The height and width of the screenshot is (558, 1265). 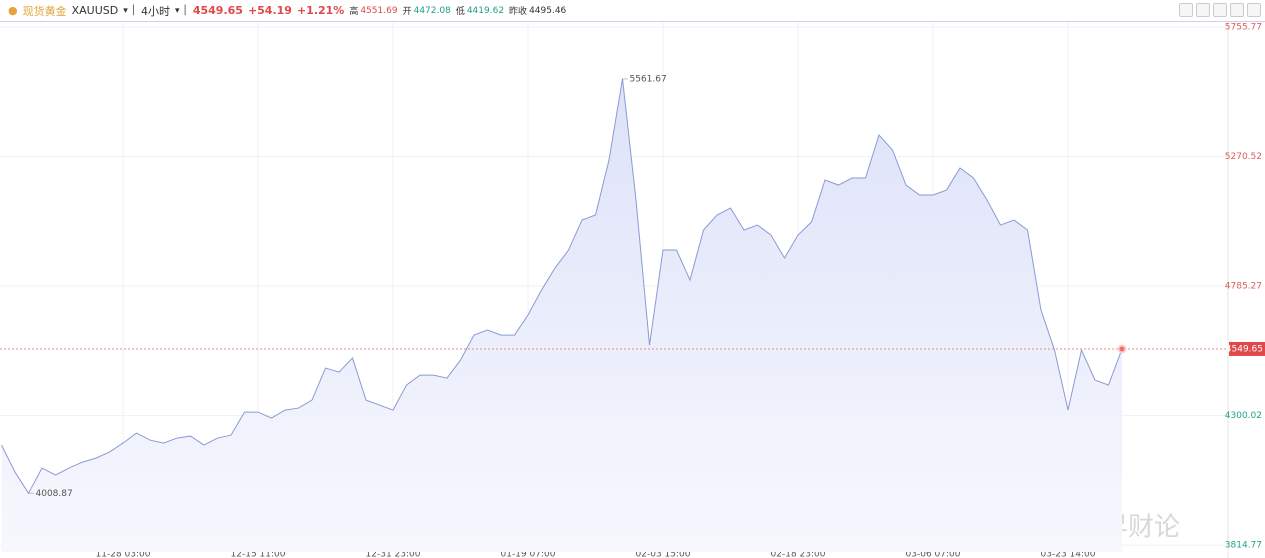 I want to click on last-price-tag, so click(x=1247, y=348).